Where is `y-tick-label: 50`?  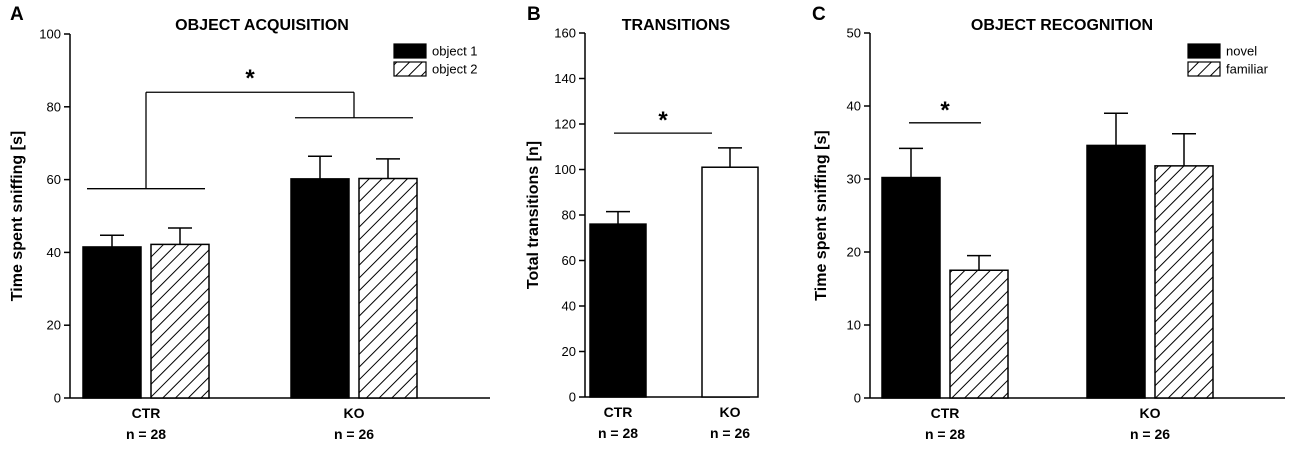
y-tick-label: 50 is located at coordinates (854, 33).